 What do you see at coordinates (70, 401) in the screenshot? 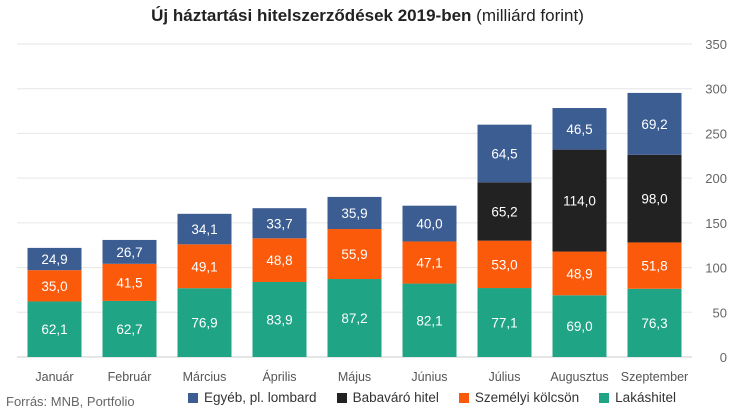
I see `source-note: Forrás: MNB, Portfolio` at bounding box center [70, 401].